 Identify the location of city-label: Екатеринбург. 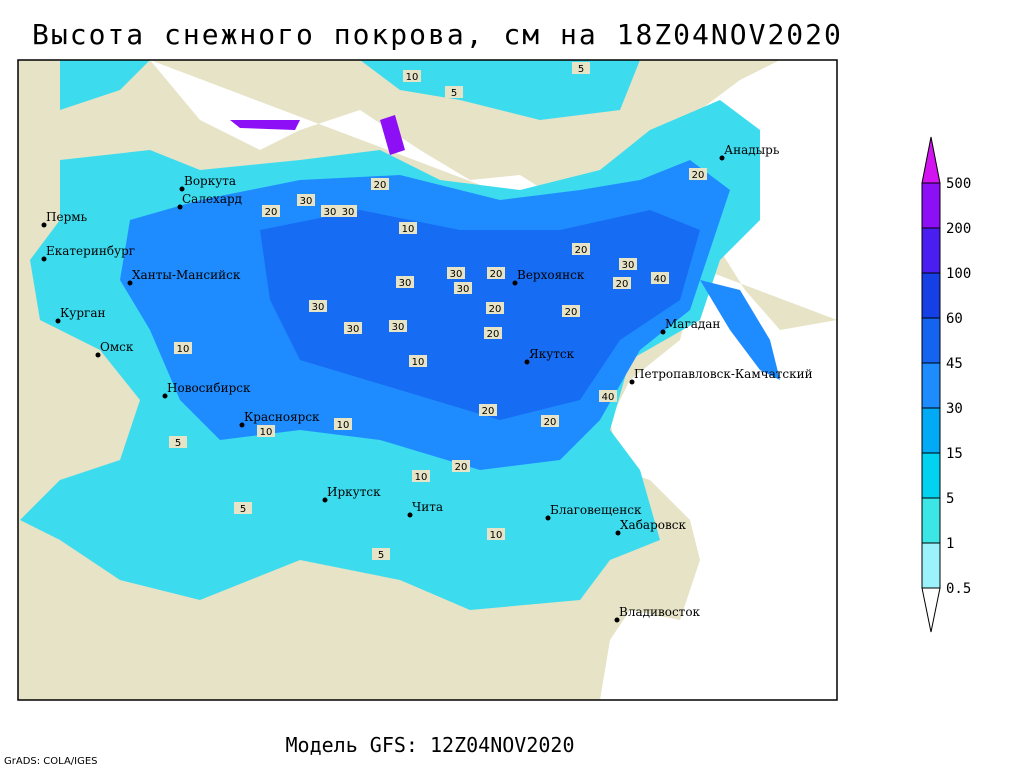
(90, 251).